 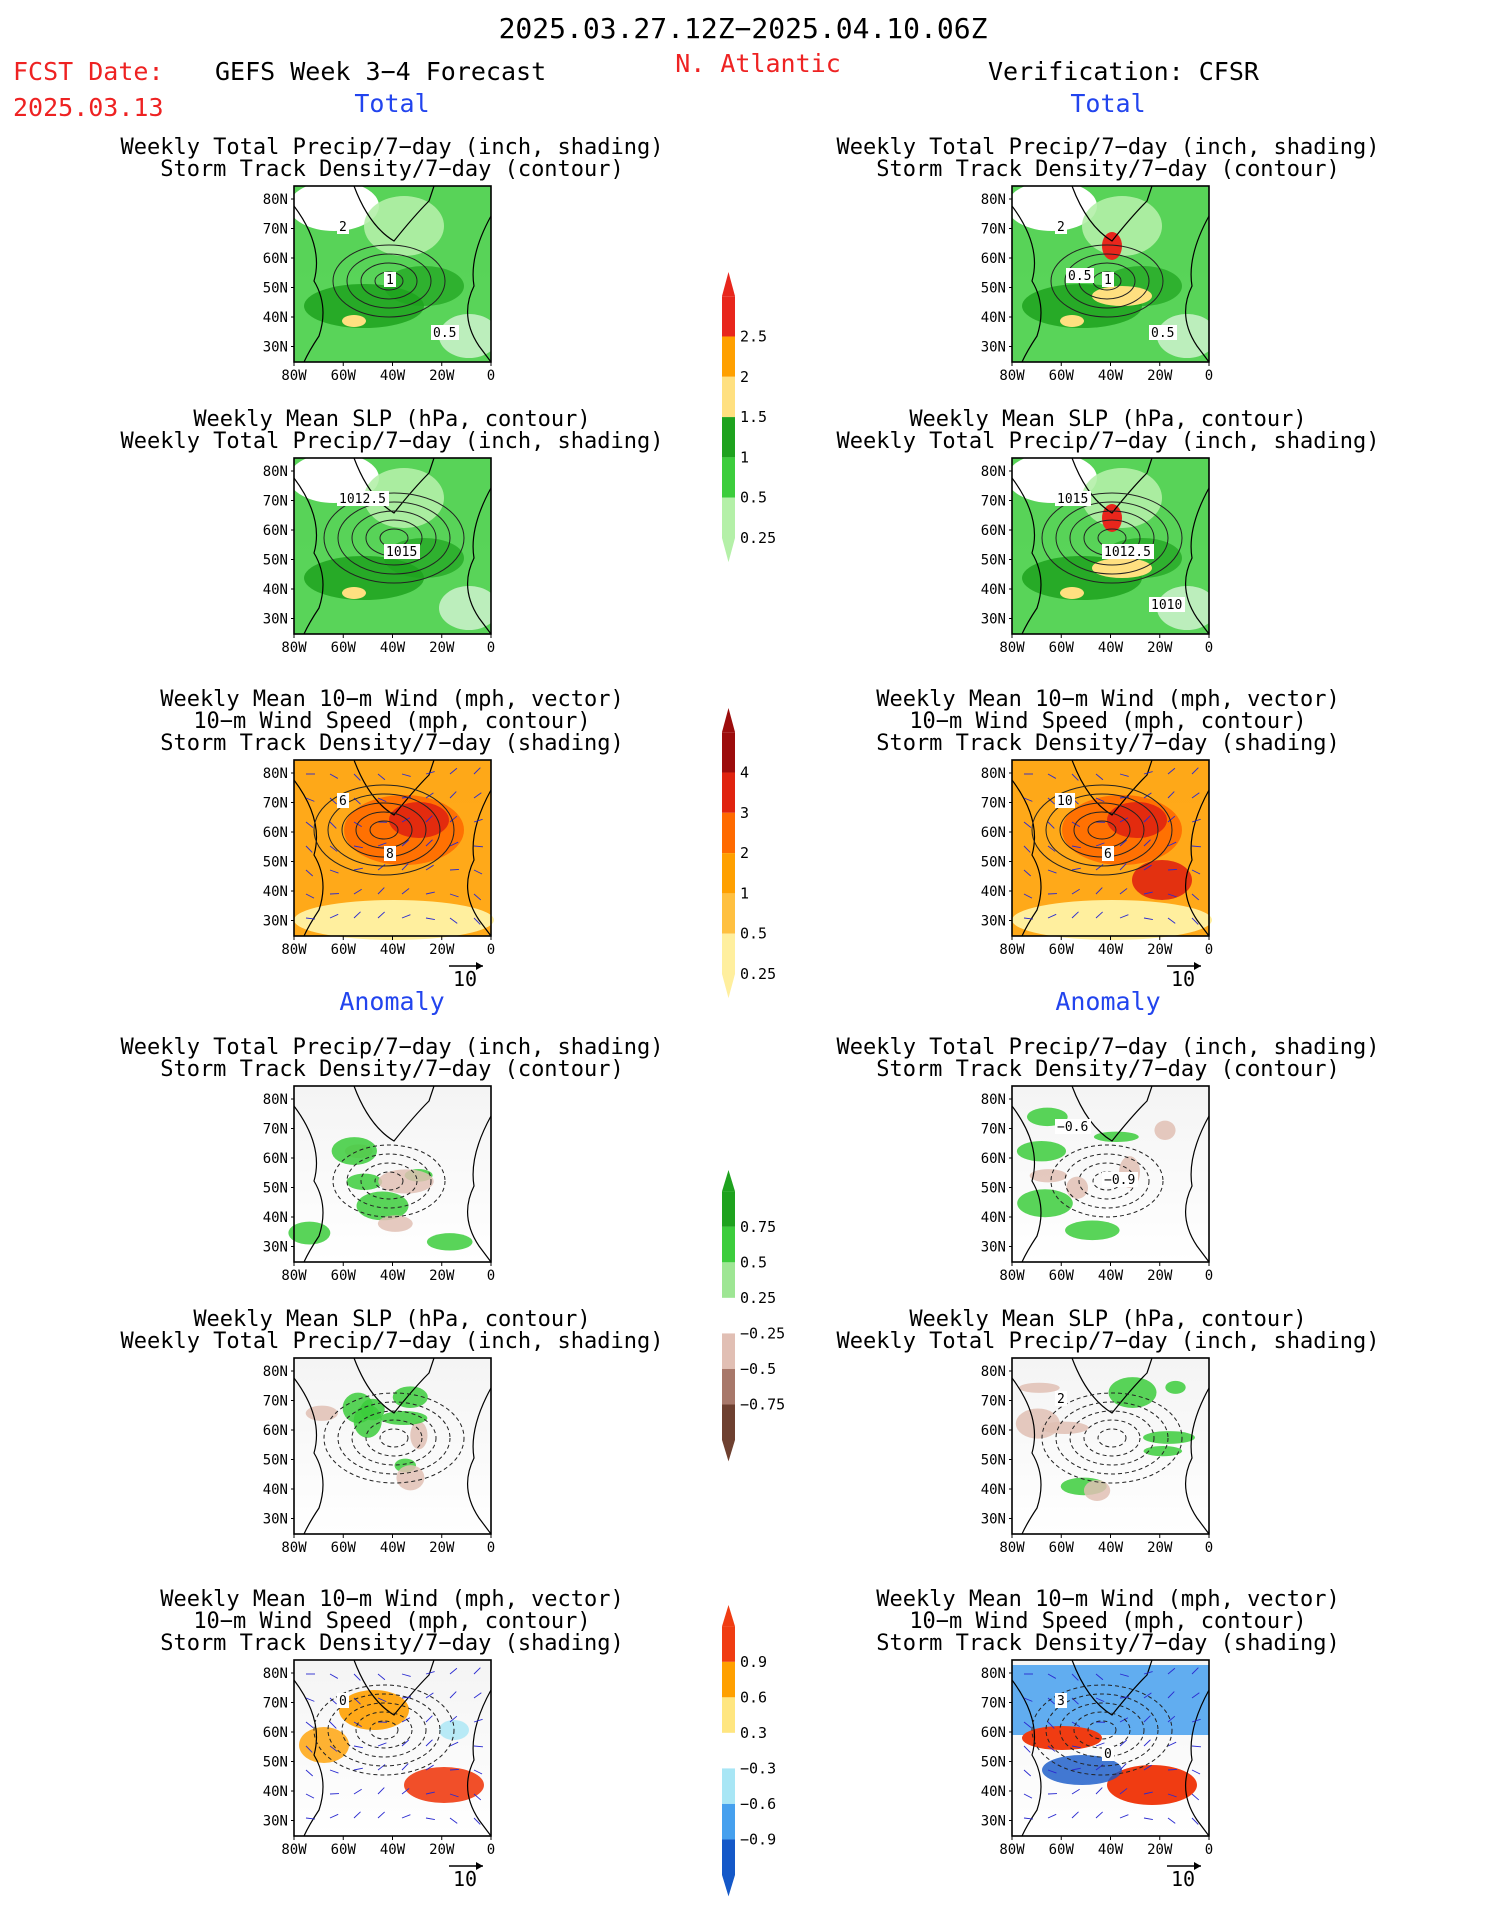 I want to click on contour-label: 0, so click(x=343, y=1701).